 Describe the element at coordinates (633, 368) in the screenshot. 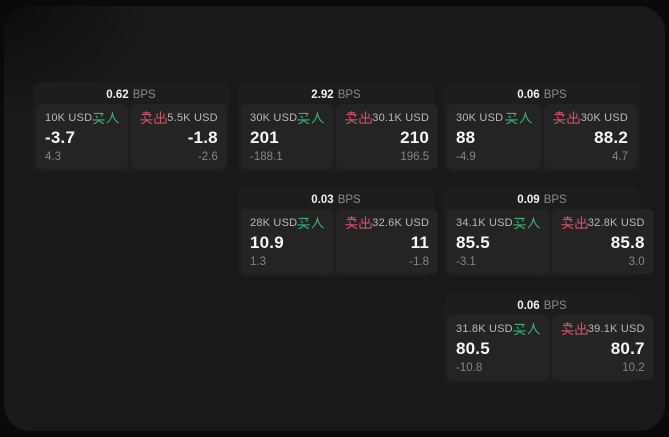

I see `sell-sub-value: 10.2` at that location.